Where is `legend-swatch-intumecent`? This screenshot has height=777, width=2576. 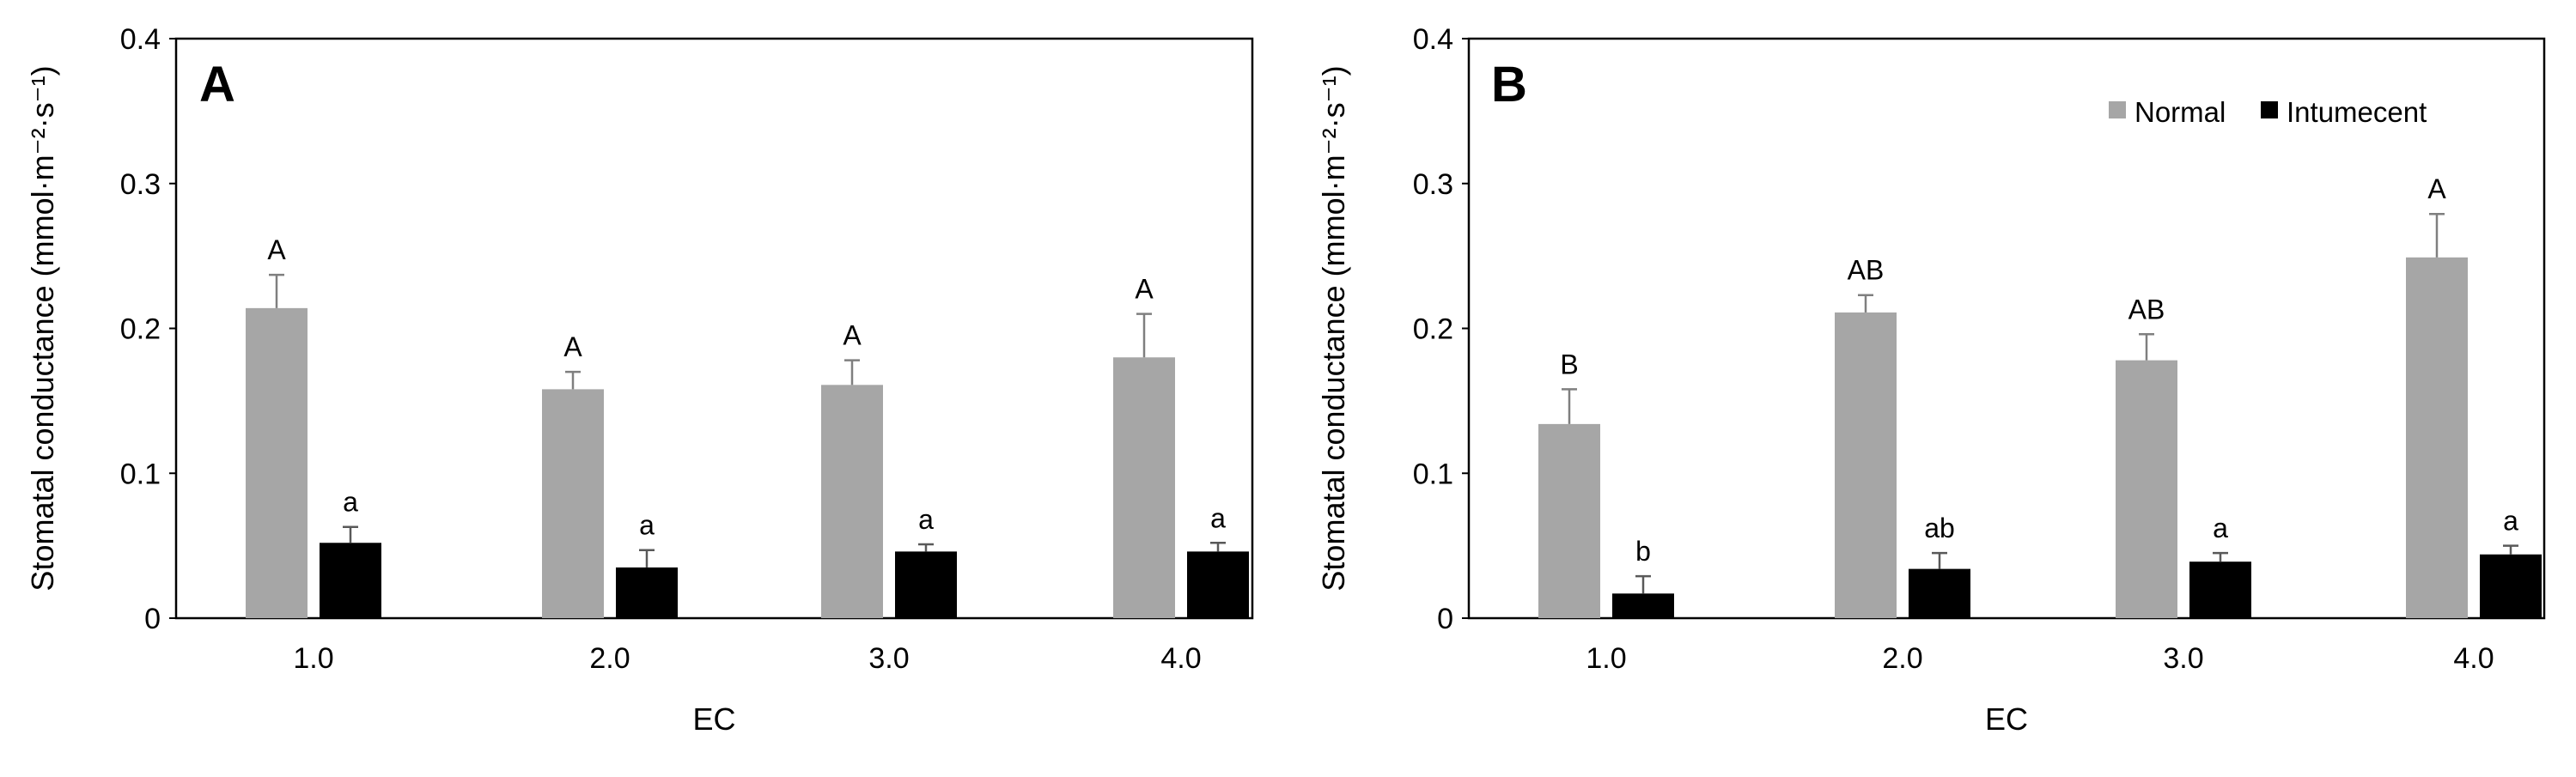 legend-swatch-intumecent is located at coordinates (2269, 109).